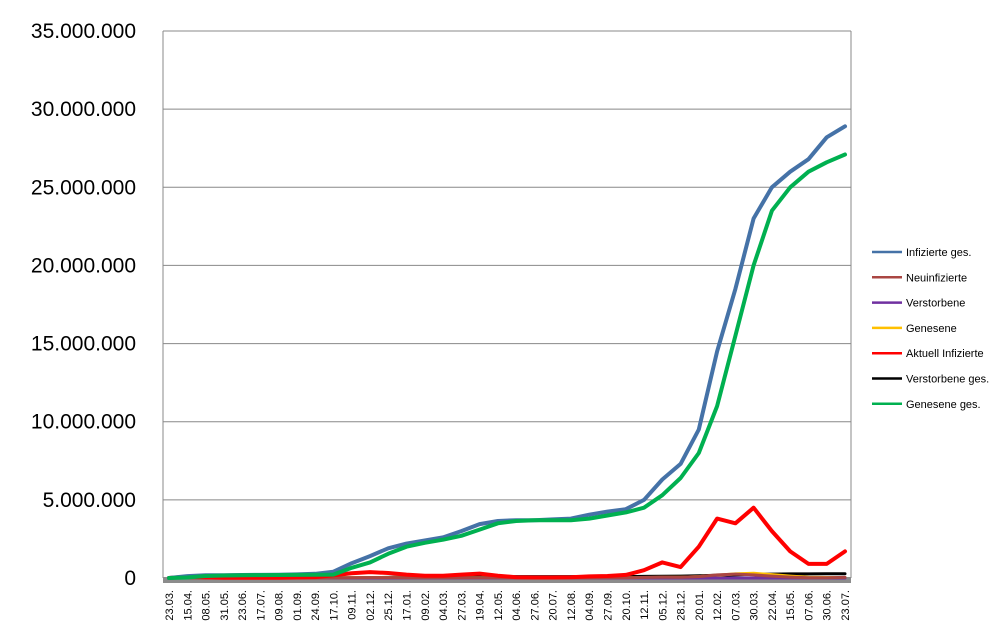 Image resolution: width=1005 pixels, height=642 pixels. What do you see at coordinates (517, 605) in the screenshot?
I see `x-tick-label: 04.06.` at bounding box center [517, 605].